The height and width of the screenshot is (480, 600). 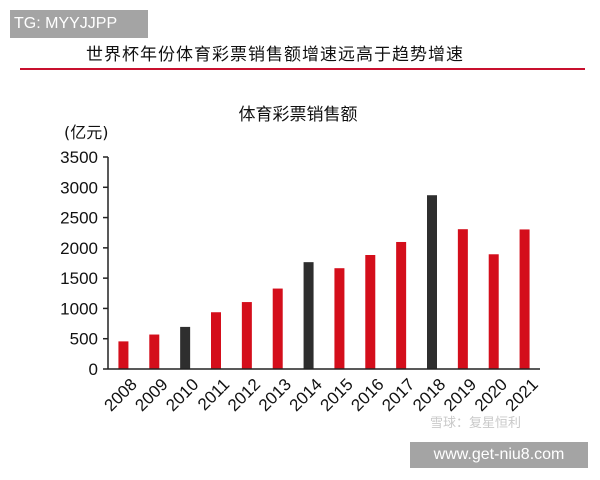 What do you see at coordinates (302, 69) in the screenshot?
I see `header-rule` at bounding box center [302, 69].